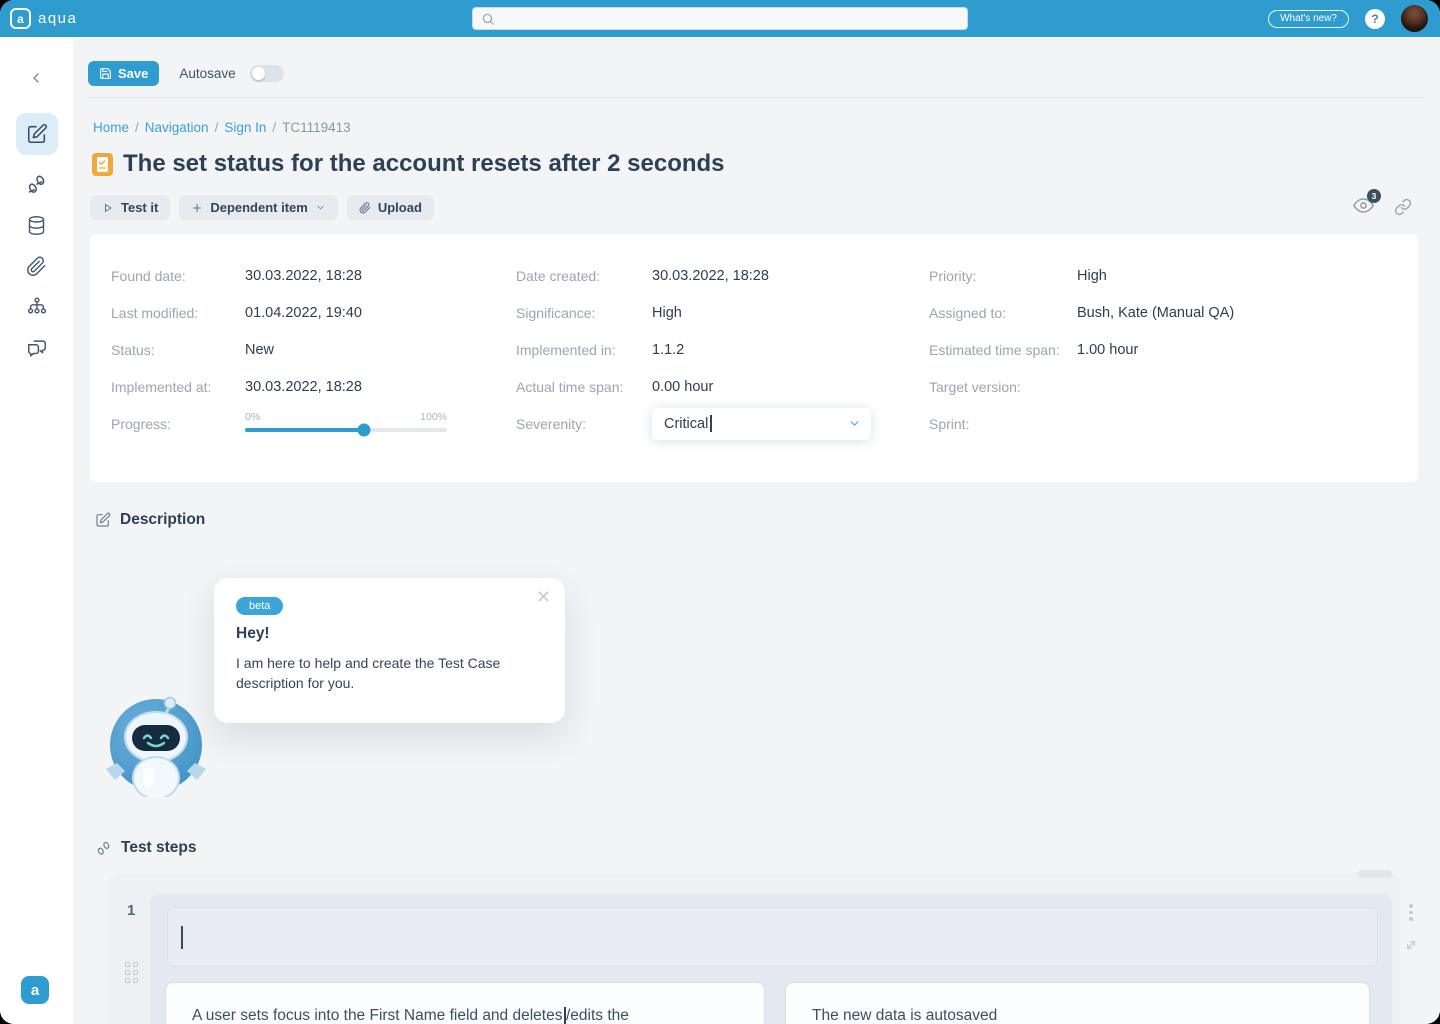 The height and width of the screenshot is (1024, 1440). What do you see at coordinates (667, 312) in the screenshot?
I see `significance-value: High` at bounding box center [667, 312].